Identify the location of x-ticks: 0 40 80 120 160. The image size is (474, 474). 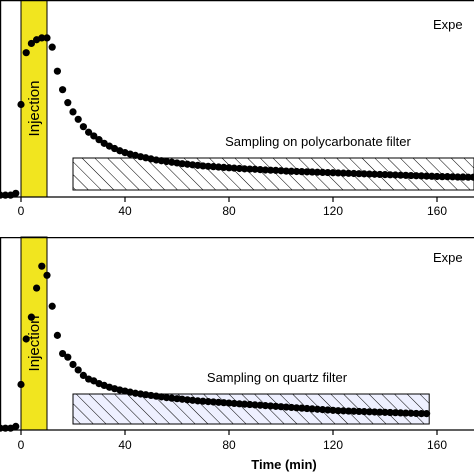
(232, 441).